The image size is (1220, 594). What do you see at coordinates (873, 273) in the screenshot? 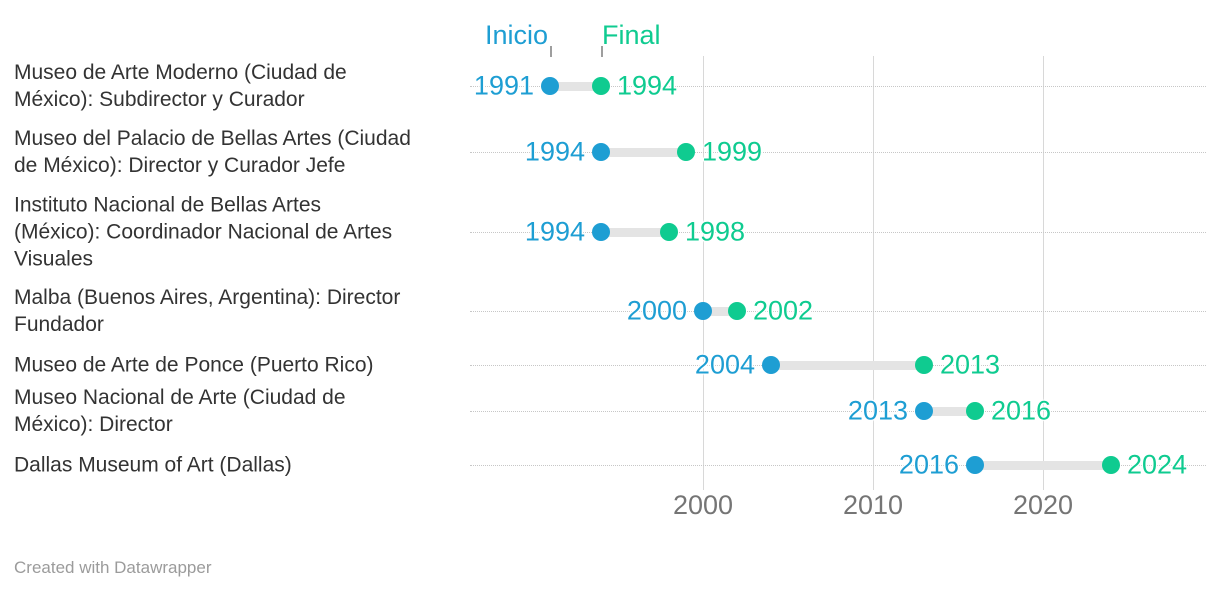
I see `vertical-gridline-2010` at bounding box center [873, 273].